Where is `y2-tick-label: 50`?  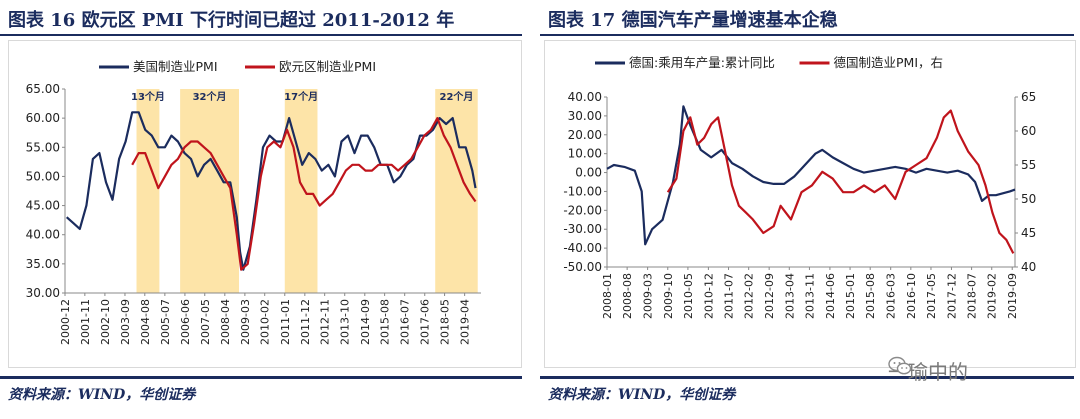 y2-tick-label: 50 is located at coordinates (1028, 199).